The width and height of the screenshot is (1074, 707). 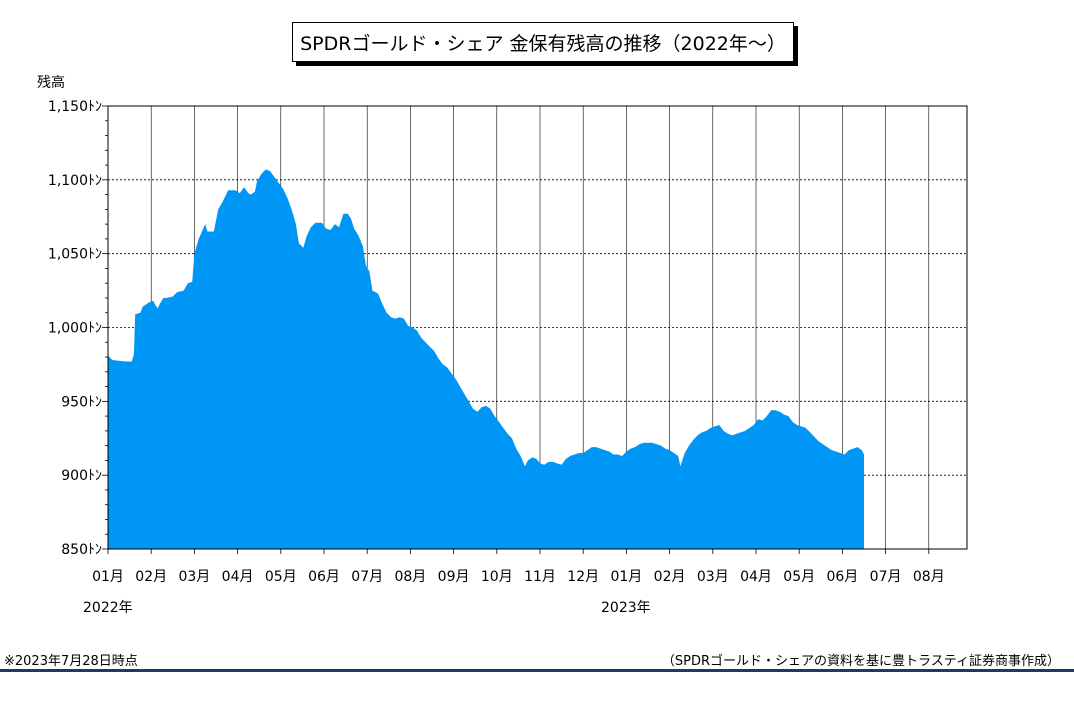 I want to click on y-tick-label: 1,050ﾄﾝ, so click(x=75, y=255).